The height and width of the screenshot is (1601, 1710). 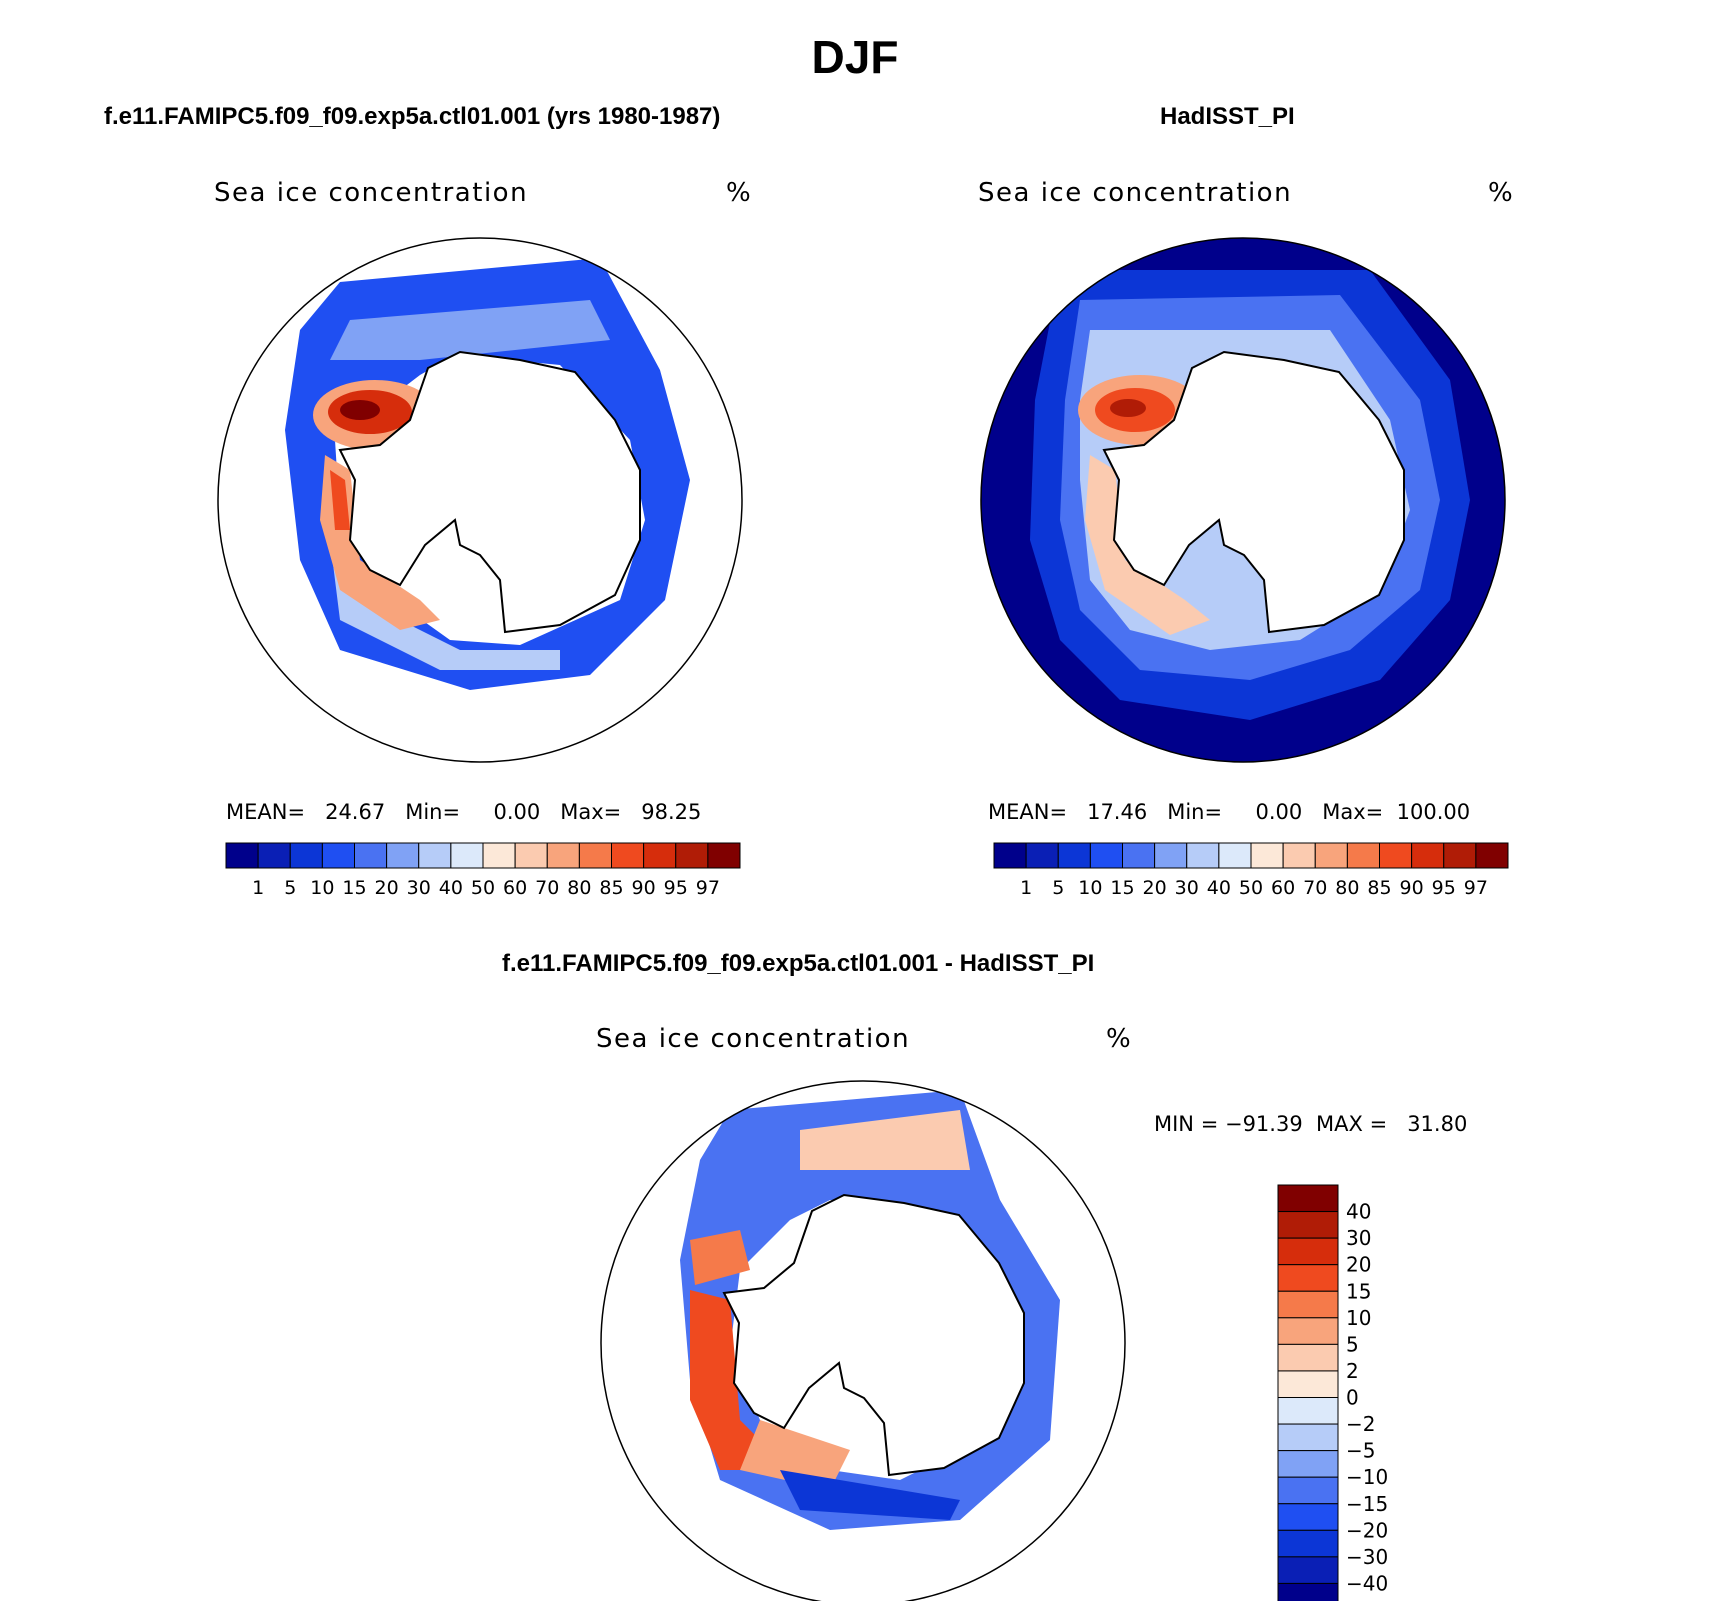 What do you see at coordinates (1367, 1583) in the screenshot?
I see `diff-colorbar-tick-label: −40` at bounding box center [1367, 1583].